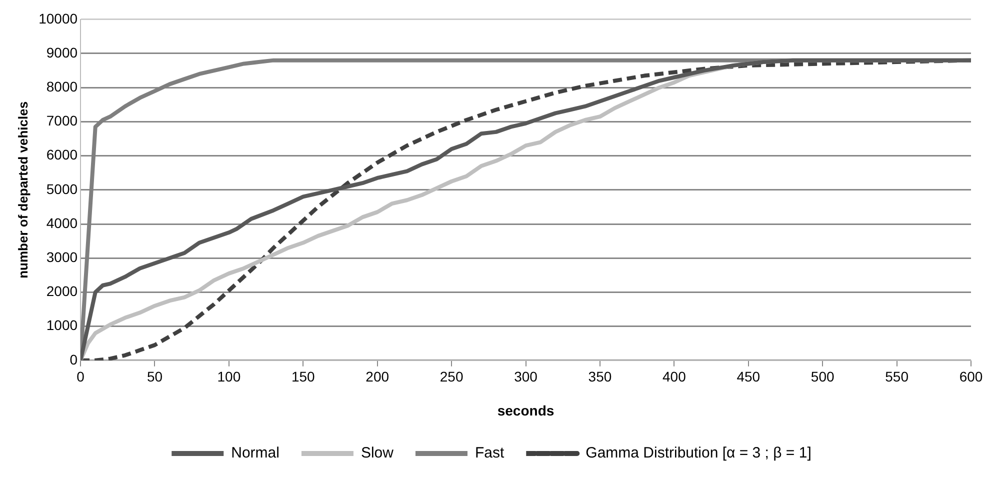 The width and height of the screenshot is (999, 483). I want to click on x-tick-label: 400, so click(674, 376).